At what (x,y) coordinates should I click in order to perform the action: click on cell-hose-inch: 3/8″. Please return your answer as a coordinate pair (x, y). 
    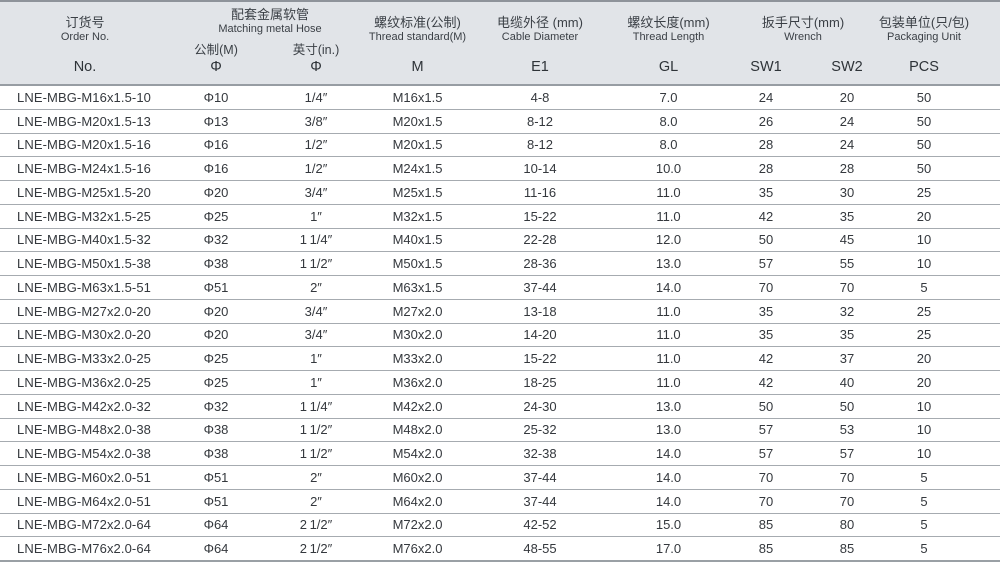
    Looking at the image, I should click on (316, 121).